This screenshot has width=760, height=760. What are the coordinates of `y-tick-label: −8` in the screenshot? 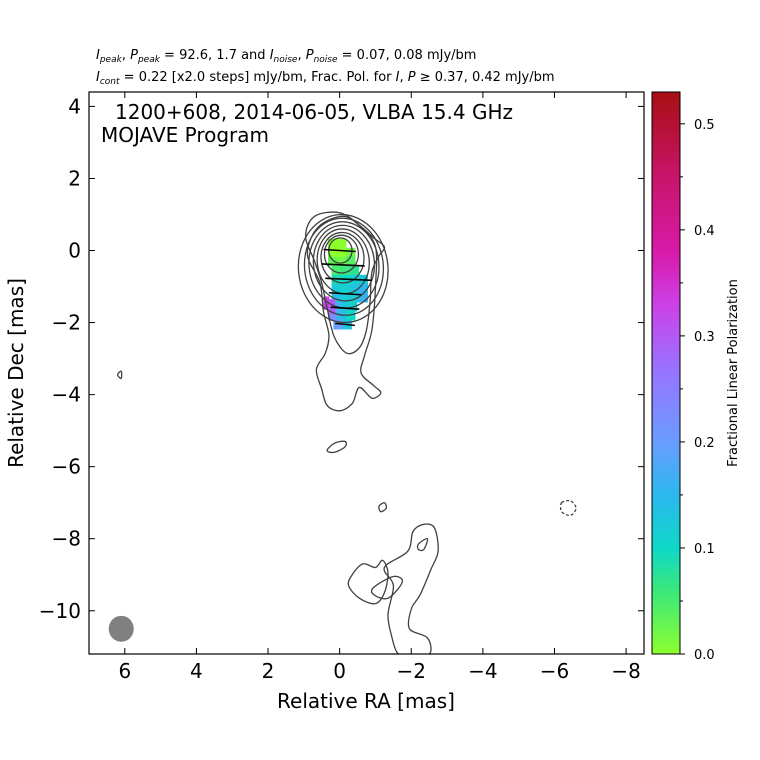 It's located at (66, 539).